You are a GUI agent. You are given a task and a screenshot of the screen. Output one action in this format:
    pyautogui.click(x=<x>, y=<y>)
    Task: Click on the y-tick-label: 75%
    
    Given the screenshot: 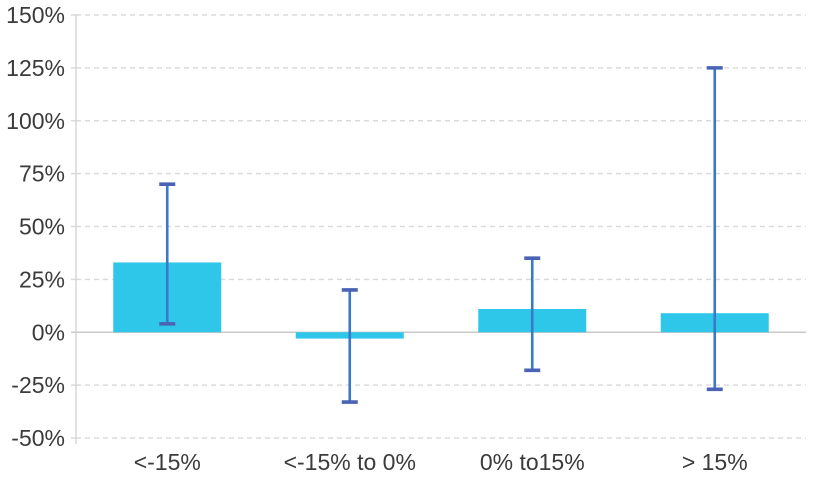 What is the action you would take?
    pyautogui.click(x=42, y=174)
    